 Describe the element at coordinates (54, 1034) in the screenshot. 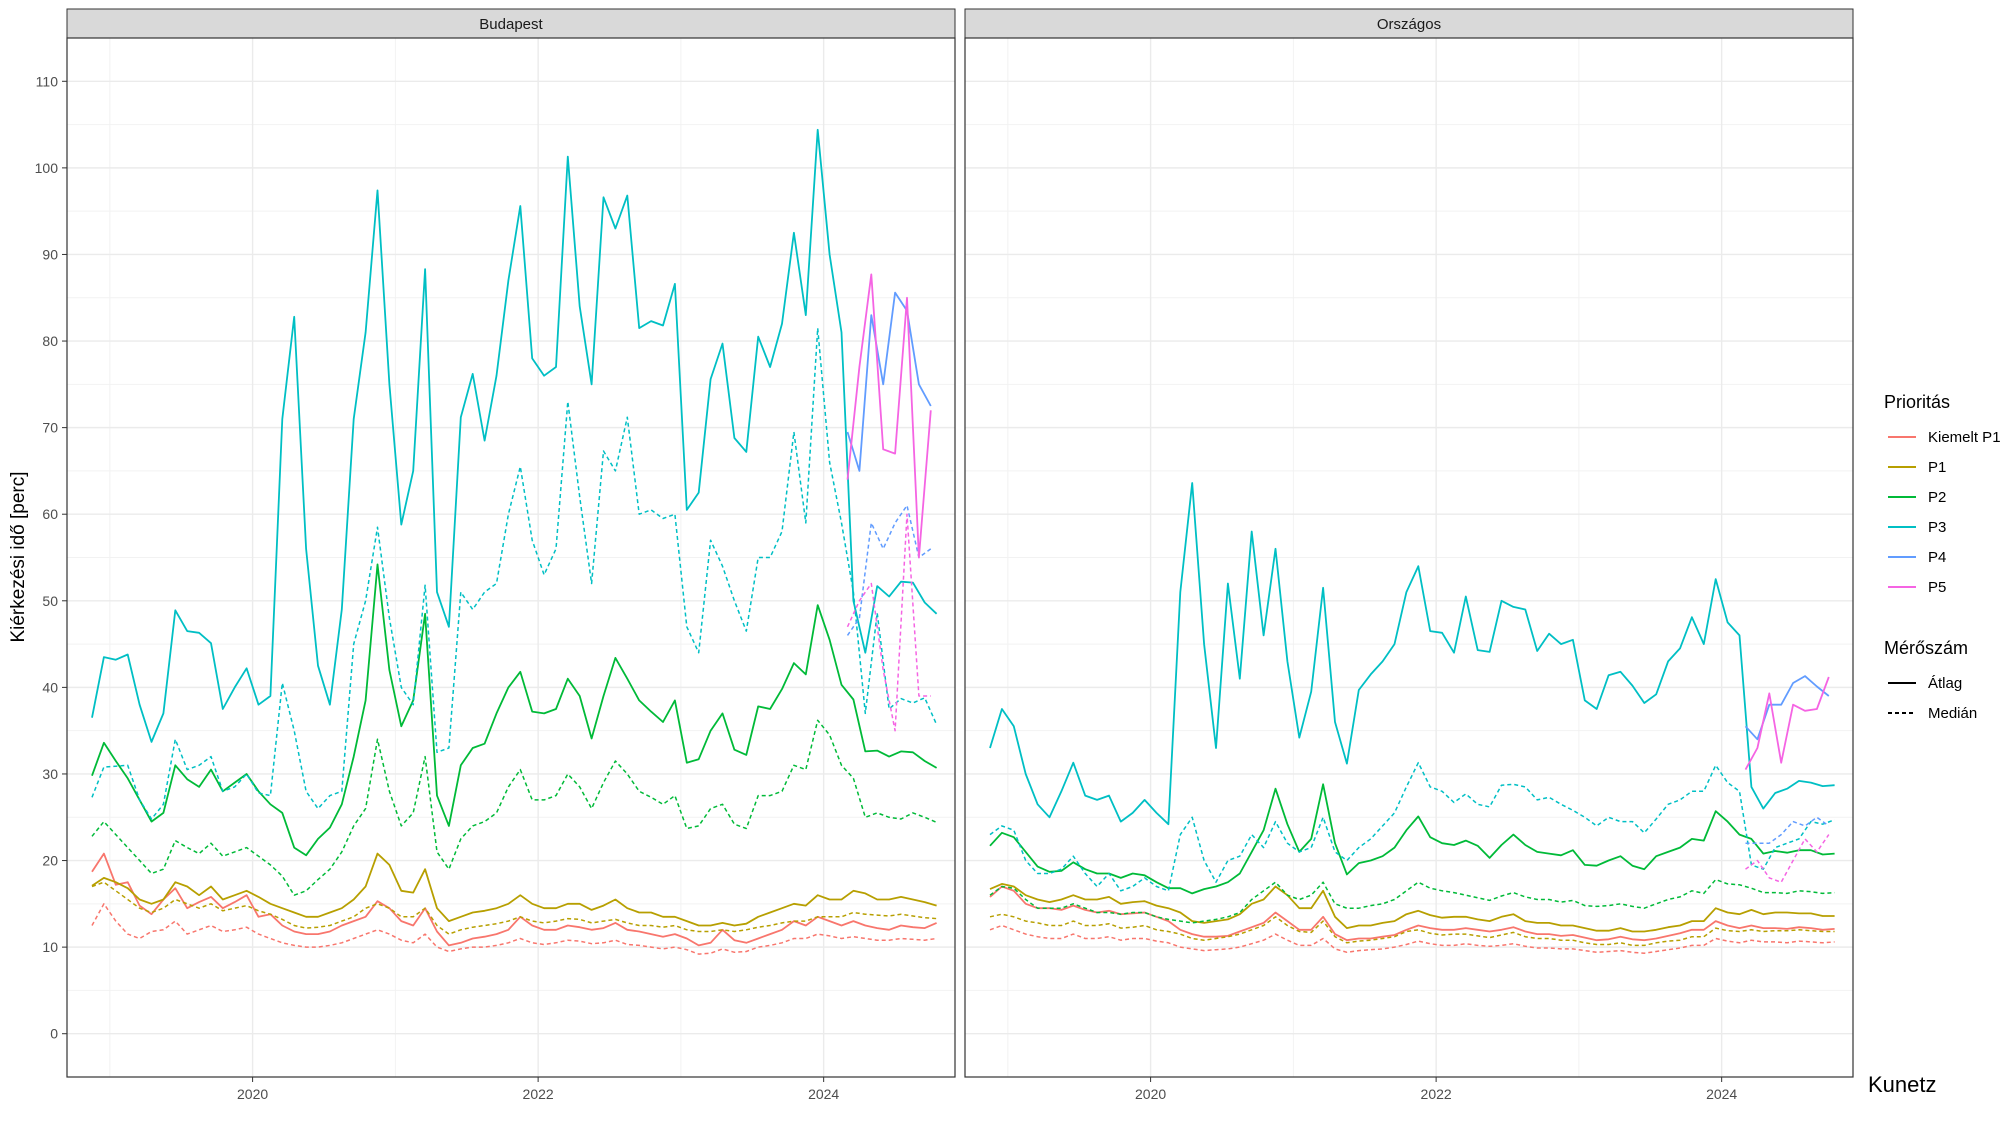

I see `y-tick-label: 0` at that location.